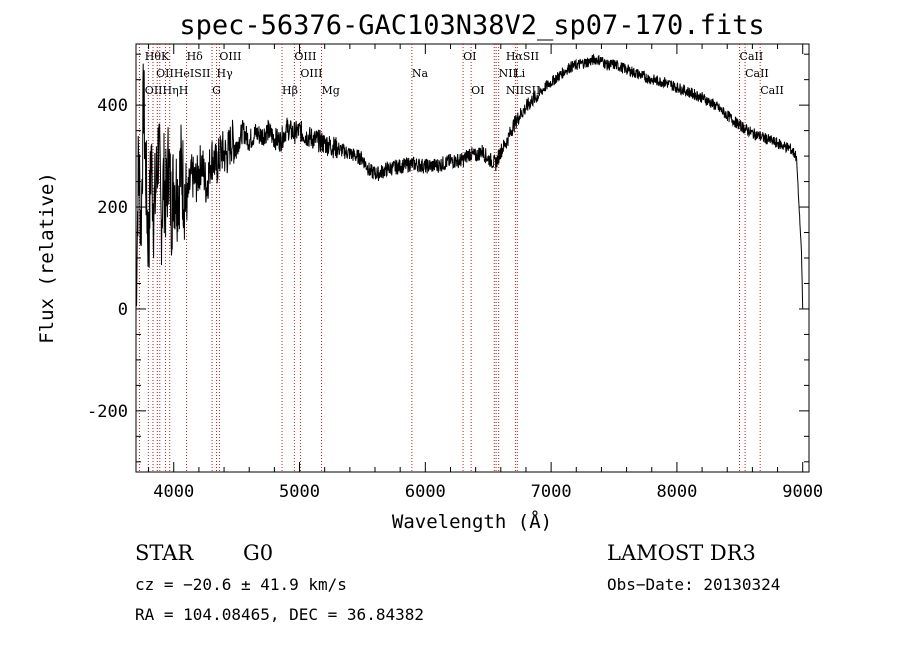 The height and width of the screenshot is (649, 900). What do you see at coordinates (258, 553) in the screenshot?
I see `object-subclass: G0` at bounding box center [258, 553].